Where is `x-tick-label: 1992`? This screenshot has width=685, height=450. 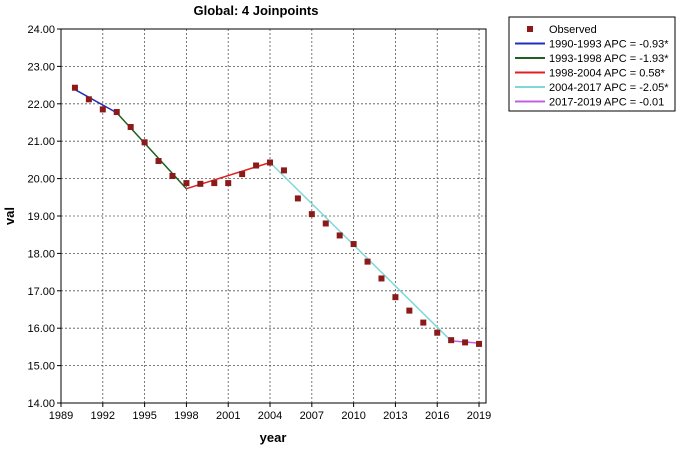
x-tick-label: 1992 is located at coordinates (103, 416).